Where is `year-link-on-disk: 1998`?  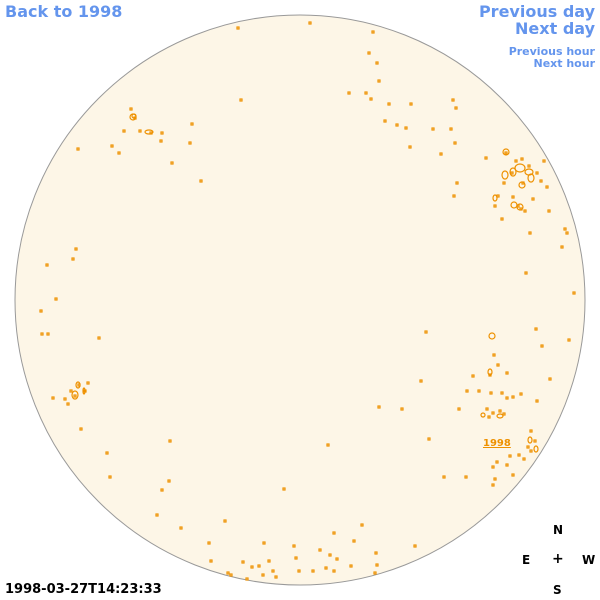 year-link-on-disk: 1998 is located at coordinates (497, 443).